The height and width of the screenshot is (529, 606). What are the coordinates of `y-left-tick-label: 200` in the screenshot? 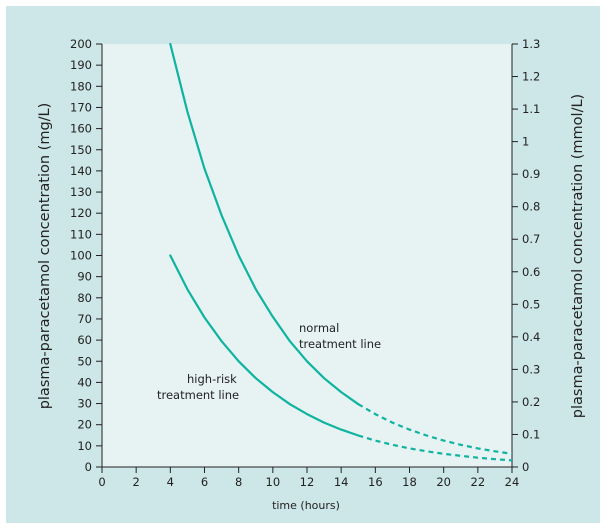 It's located at (81, 44).